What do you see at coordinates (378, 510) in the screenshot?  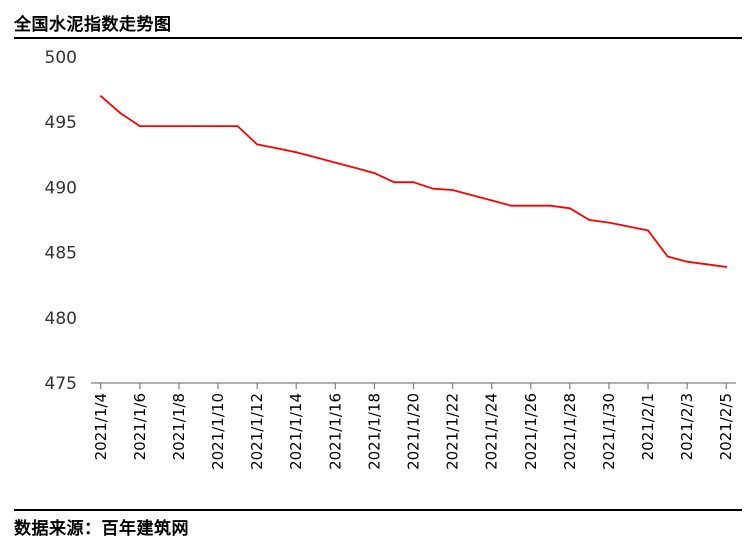 I see `footer-divider` at bounding box center [378, 510].